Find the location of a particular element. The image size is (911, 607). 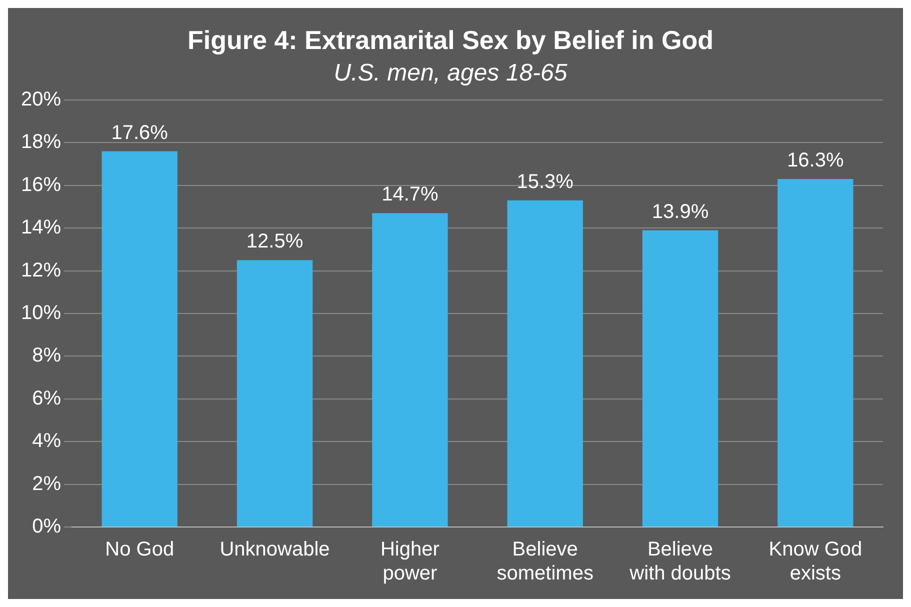

y-tick-label: 14% is located at coordinates (41, 227).